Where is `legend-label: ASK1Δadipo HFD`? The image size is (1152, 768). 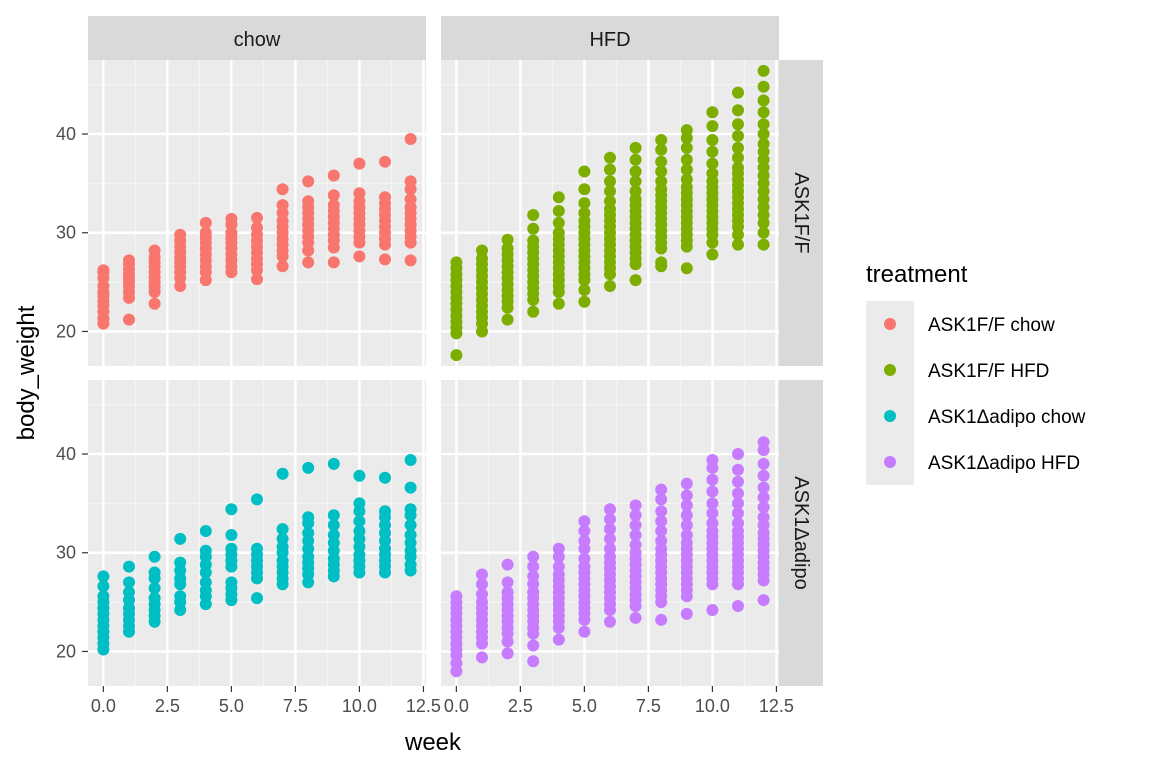 legend-label: ASK1Δadipo HFD is located at coordinates (1004, 463).